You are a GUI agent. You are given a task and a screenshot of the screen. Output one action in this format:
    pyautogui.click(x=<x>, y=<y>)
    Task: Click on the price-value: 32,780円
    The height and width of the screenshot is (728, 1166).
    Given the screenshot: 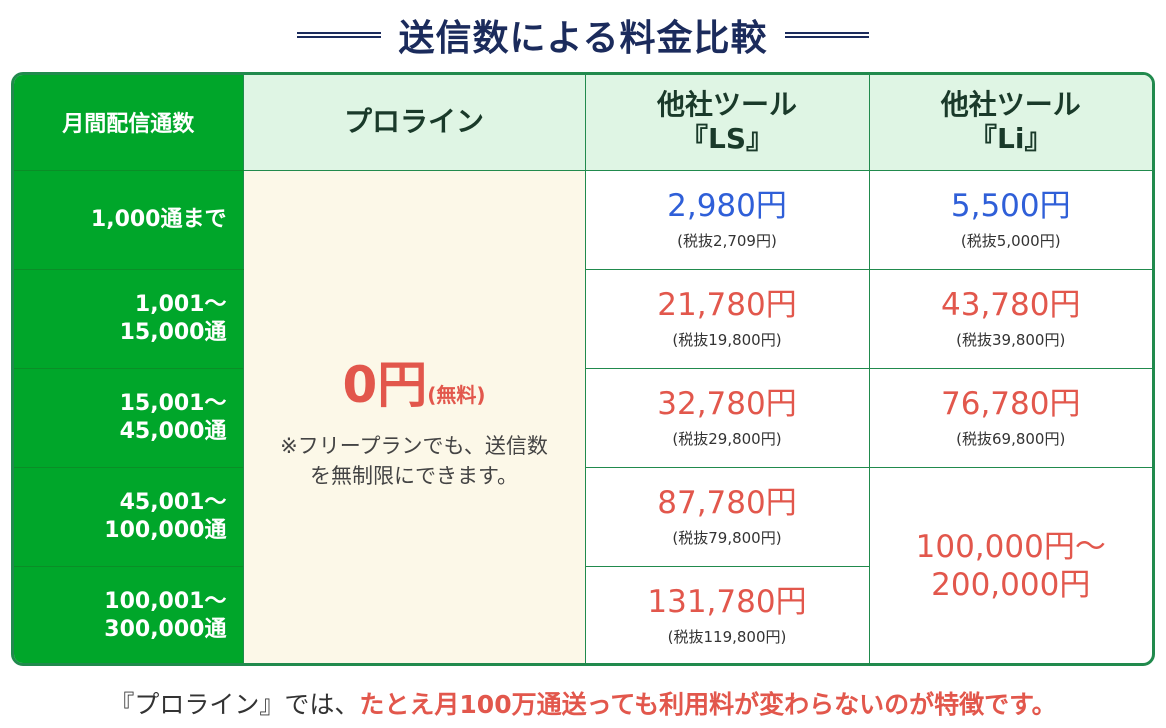 What is the action you would take?
    pyautogui.click(x=727, y=404)
    